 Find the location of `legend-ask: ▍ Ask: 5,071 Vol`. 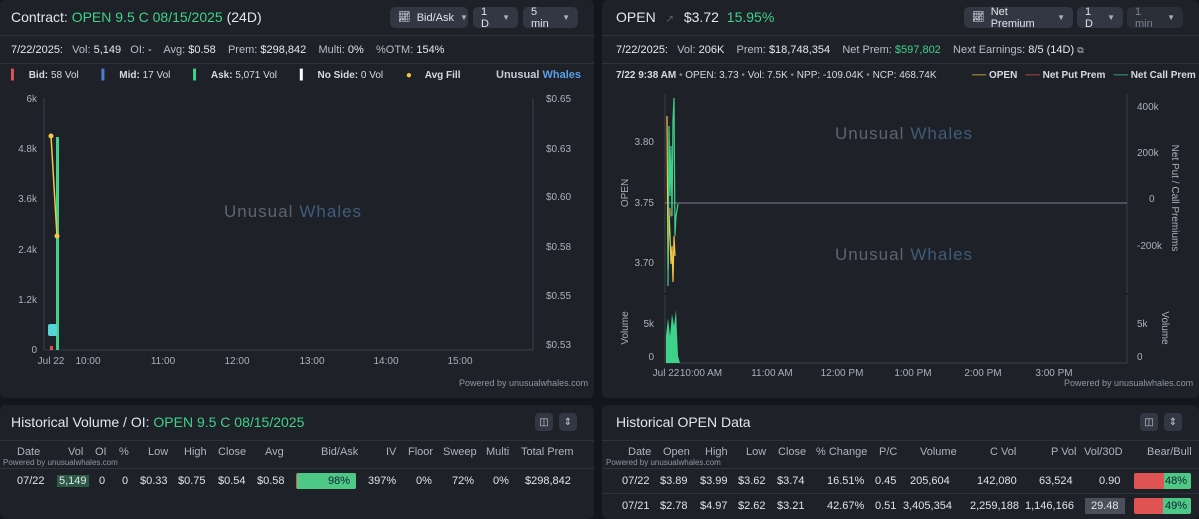

legend-ask: ▍ Ask: 5,071 Vol is located at coordinates (235, 75).